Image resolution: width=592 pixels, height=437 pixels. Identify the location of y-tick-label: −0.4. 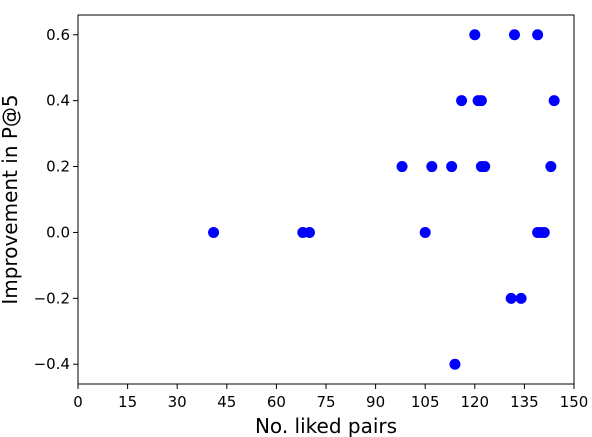
(52, 364).